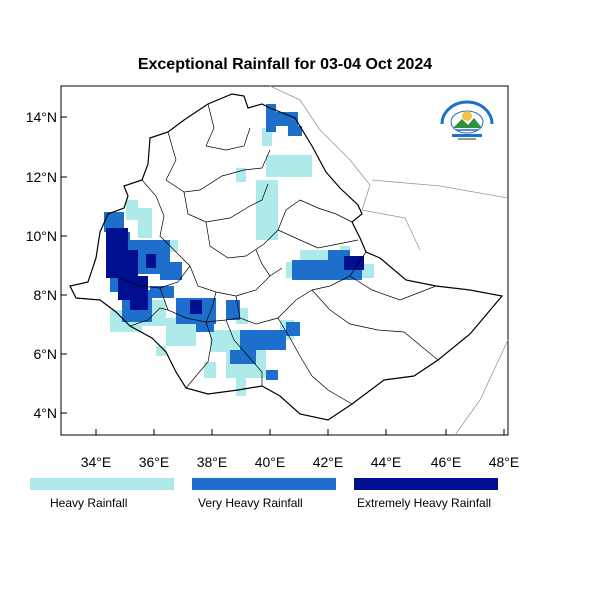 This screenshot has height=600, width=600. Describe the element at coordinates (41, 117) in the screenshot. I see `lat-tick-label: 14°N` at that location.